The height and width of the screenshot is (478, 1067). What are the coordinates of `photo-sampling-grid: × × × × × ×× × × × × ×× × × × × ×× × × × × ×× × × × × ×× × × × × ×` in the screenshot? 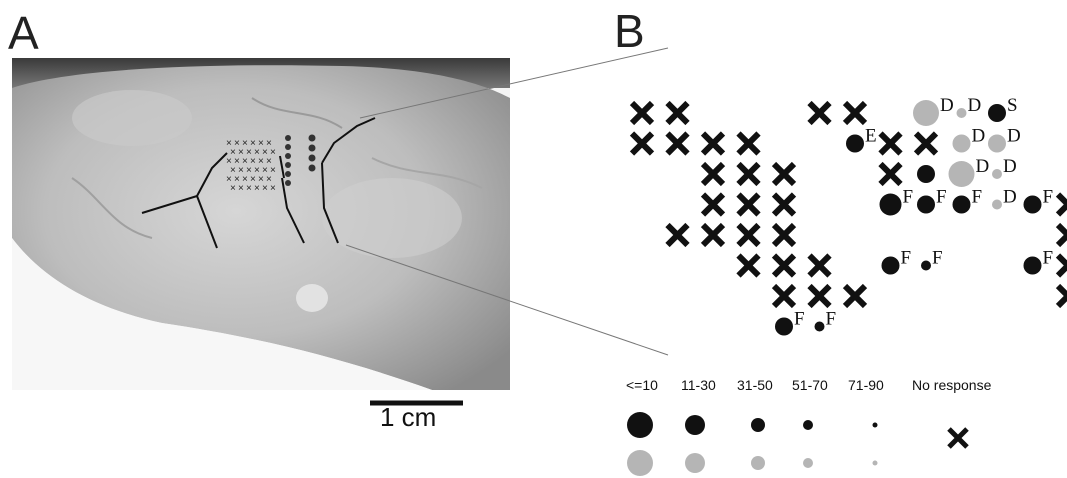 It's located at (271, 164).